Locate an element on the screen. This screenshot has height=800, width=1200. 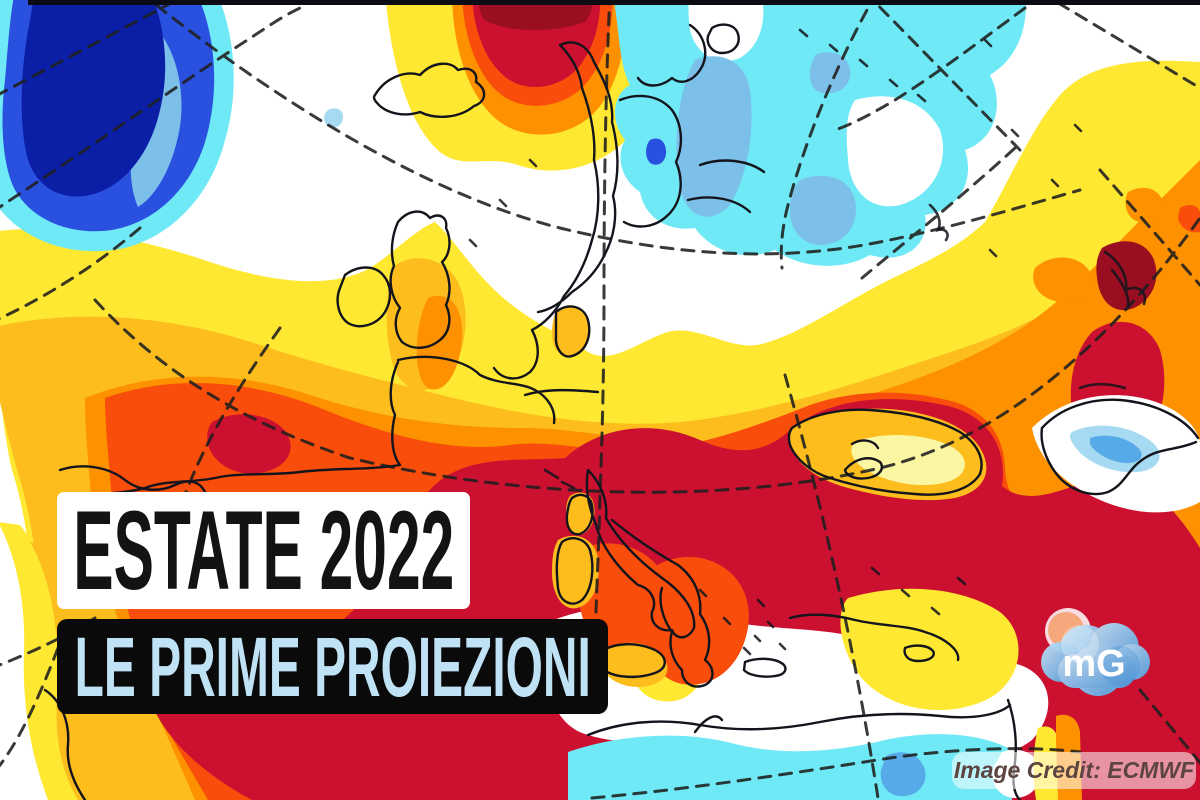
cold-anomaly-northwest is located at coordinates (172, 126).